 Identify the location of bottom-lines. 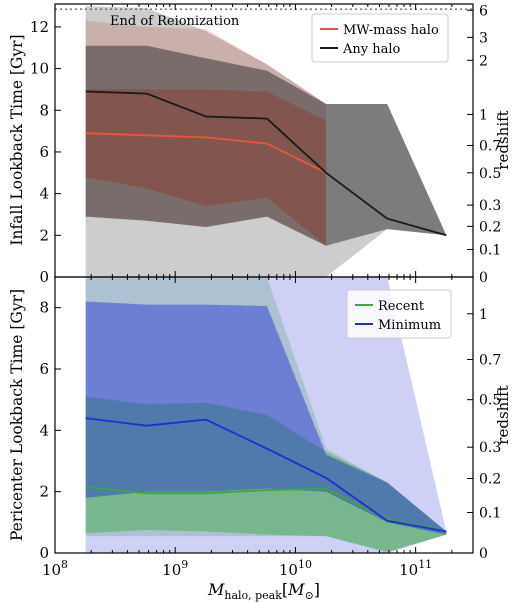
(266, 475).